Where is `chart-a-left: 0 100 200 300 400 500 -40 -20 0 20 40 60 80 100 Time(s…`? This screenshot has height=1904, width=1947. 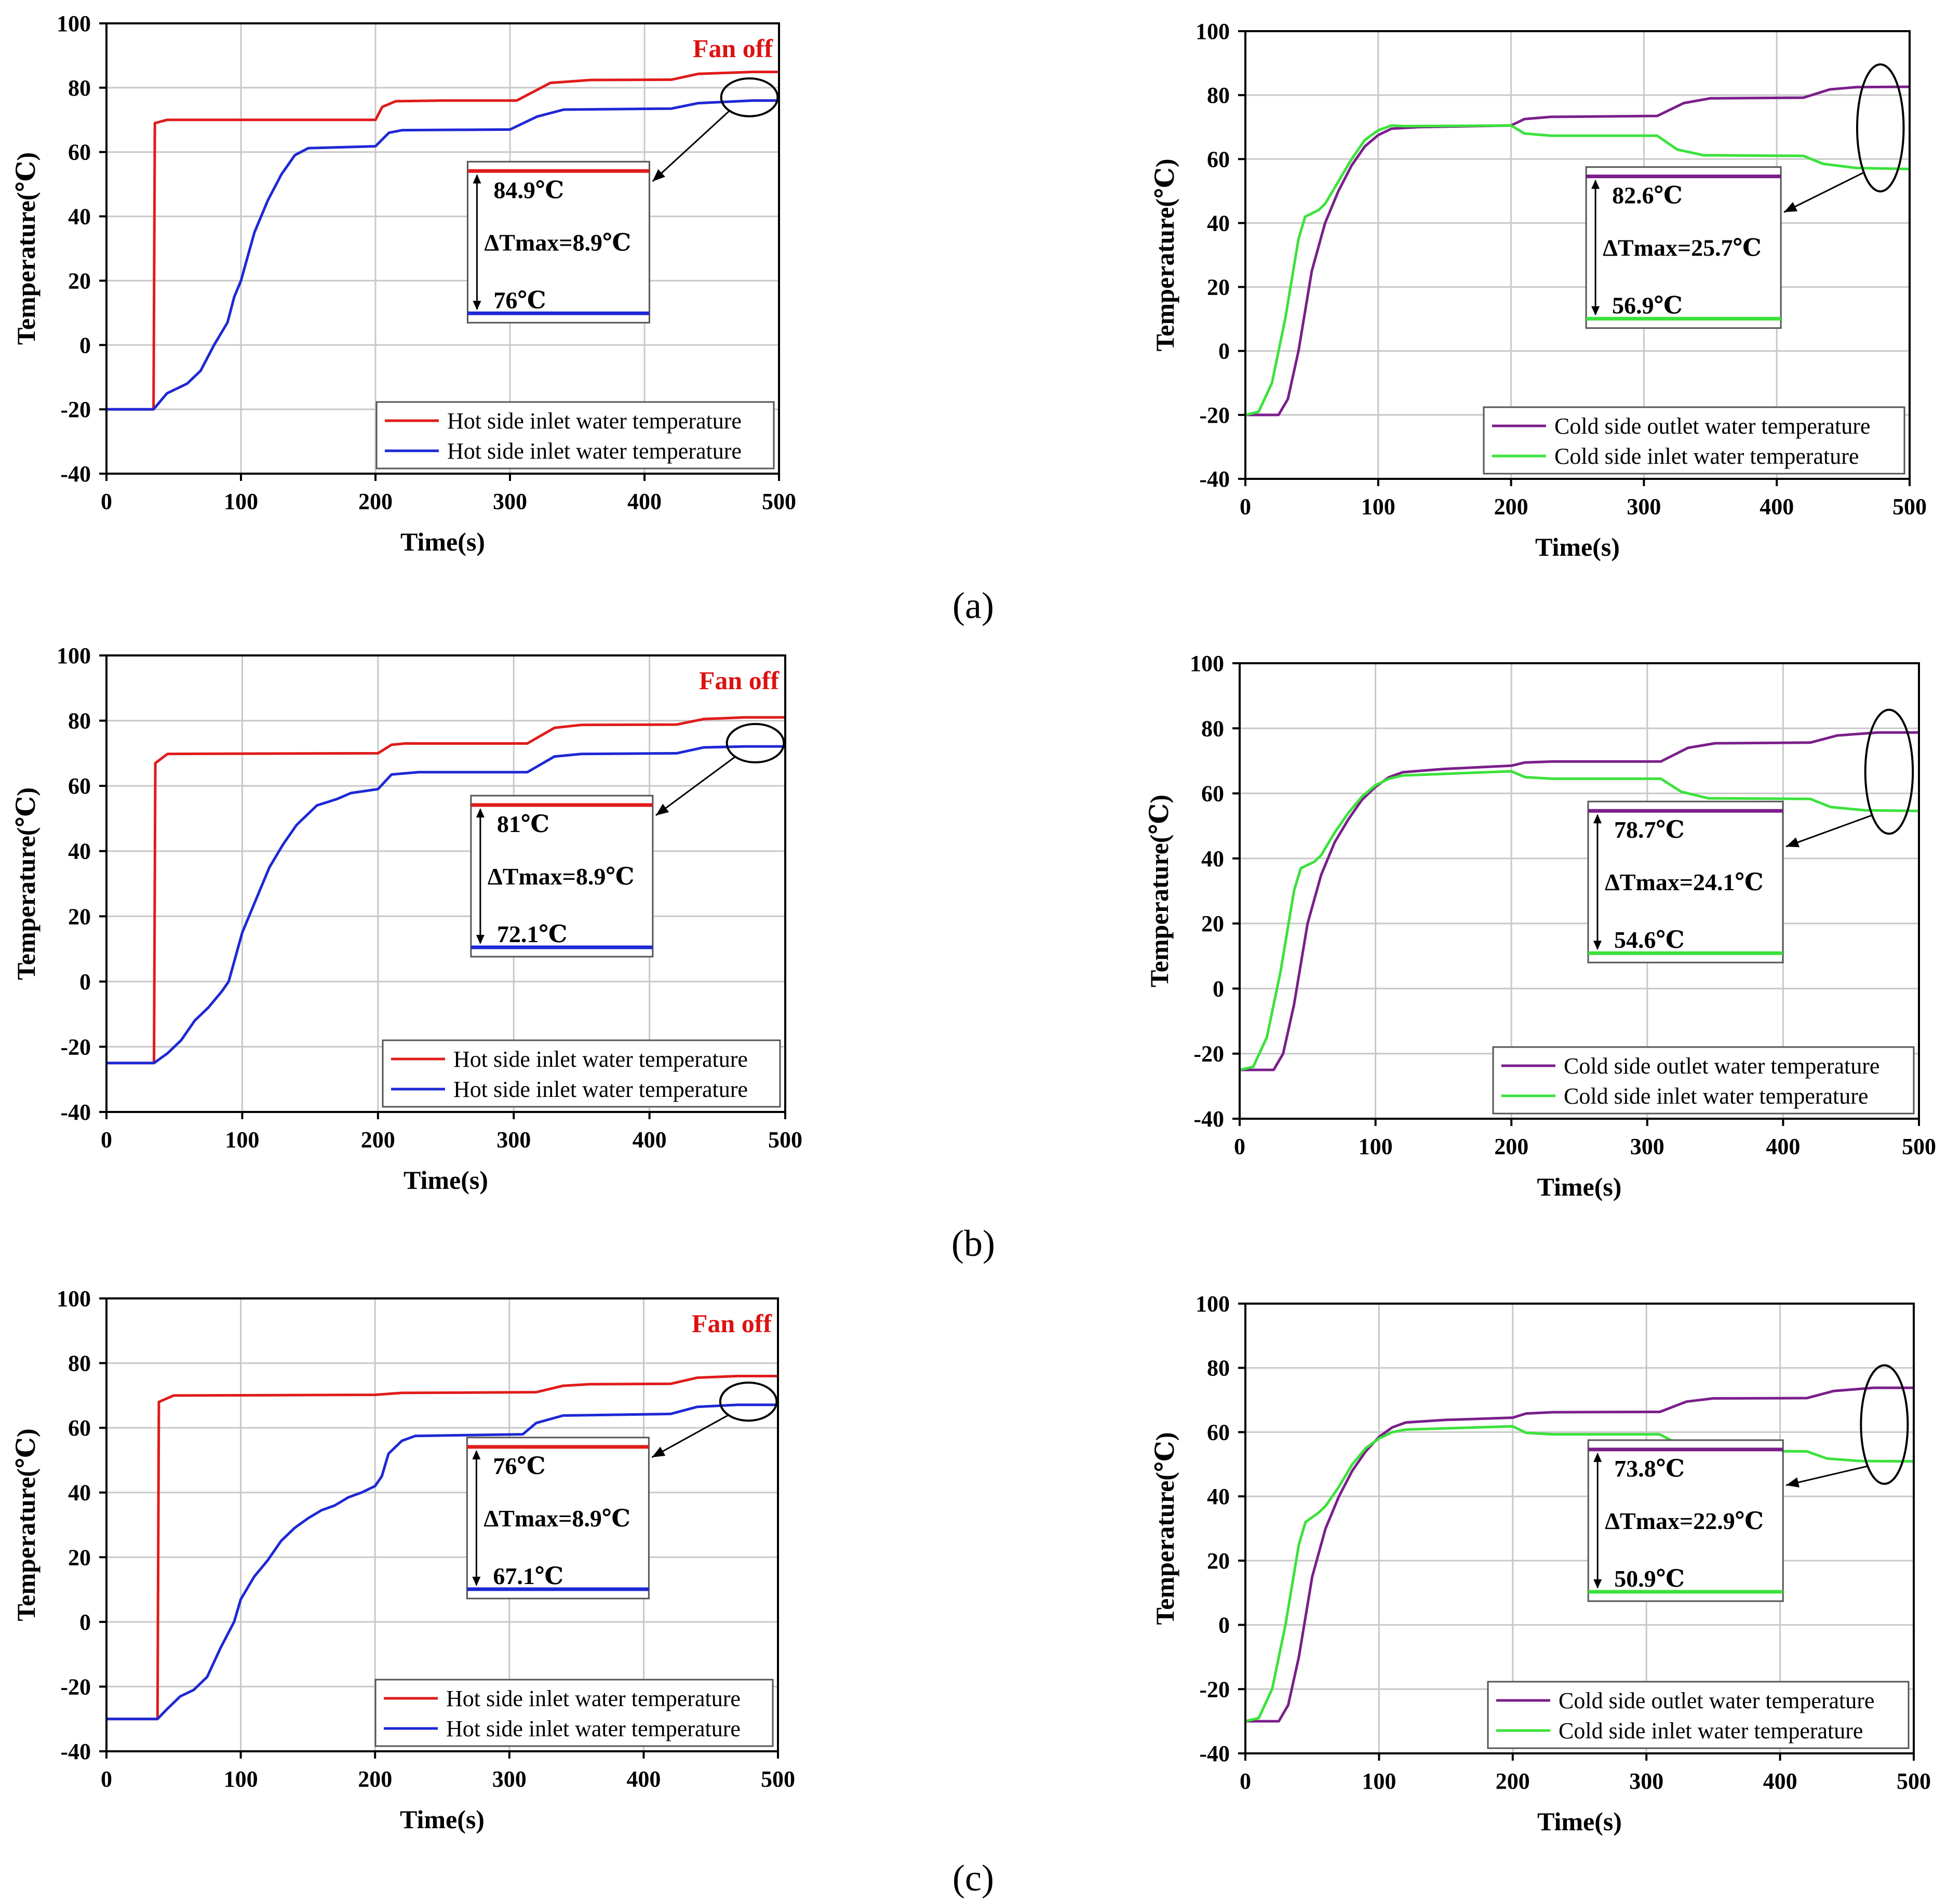
chart-a-left: 0 100 200 300 400 500 -40 -20 0 20 40 60 80 100 Time(s… is located at coordinates (403, 283).